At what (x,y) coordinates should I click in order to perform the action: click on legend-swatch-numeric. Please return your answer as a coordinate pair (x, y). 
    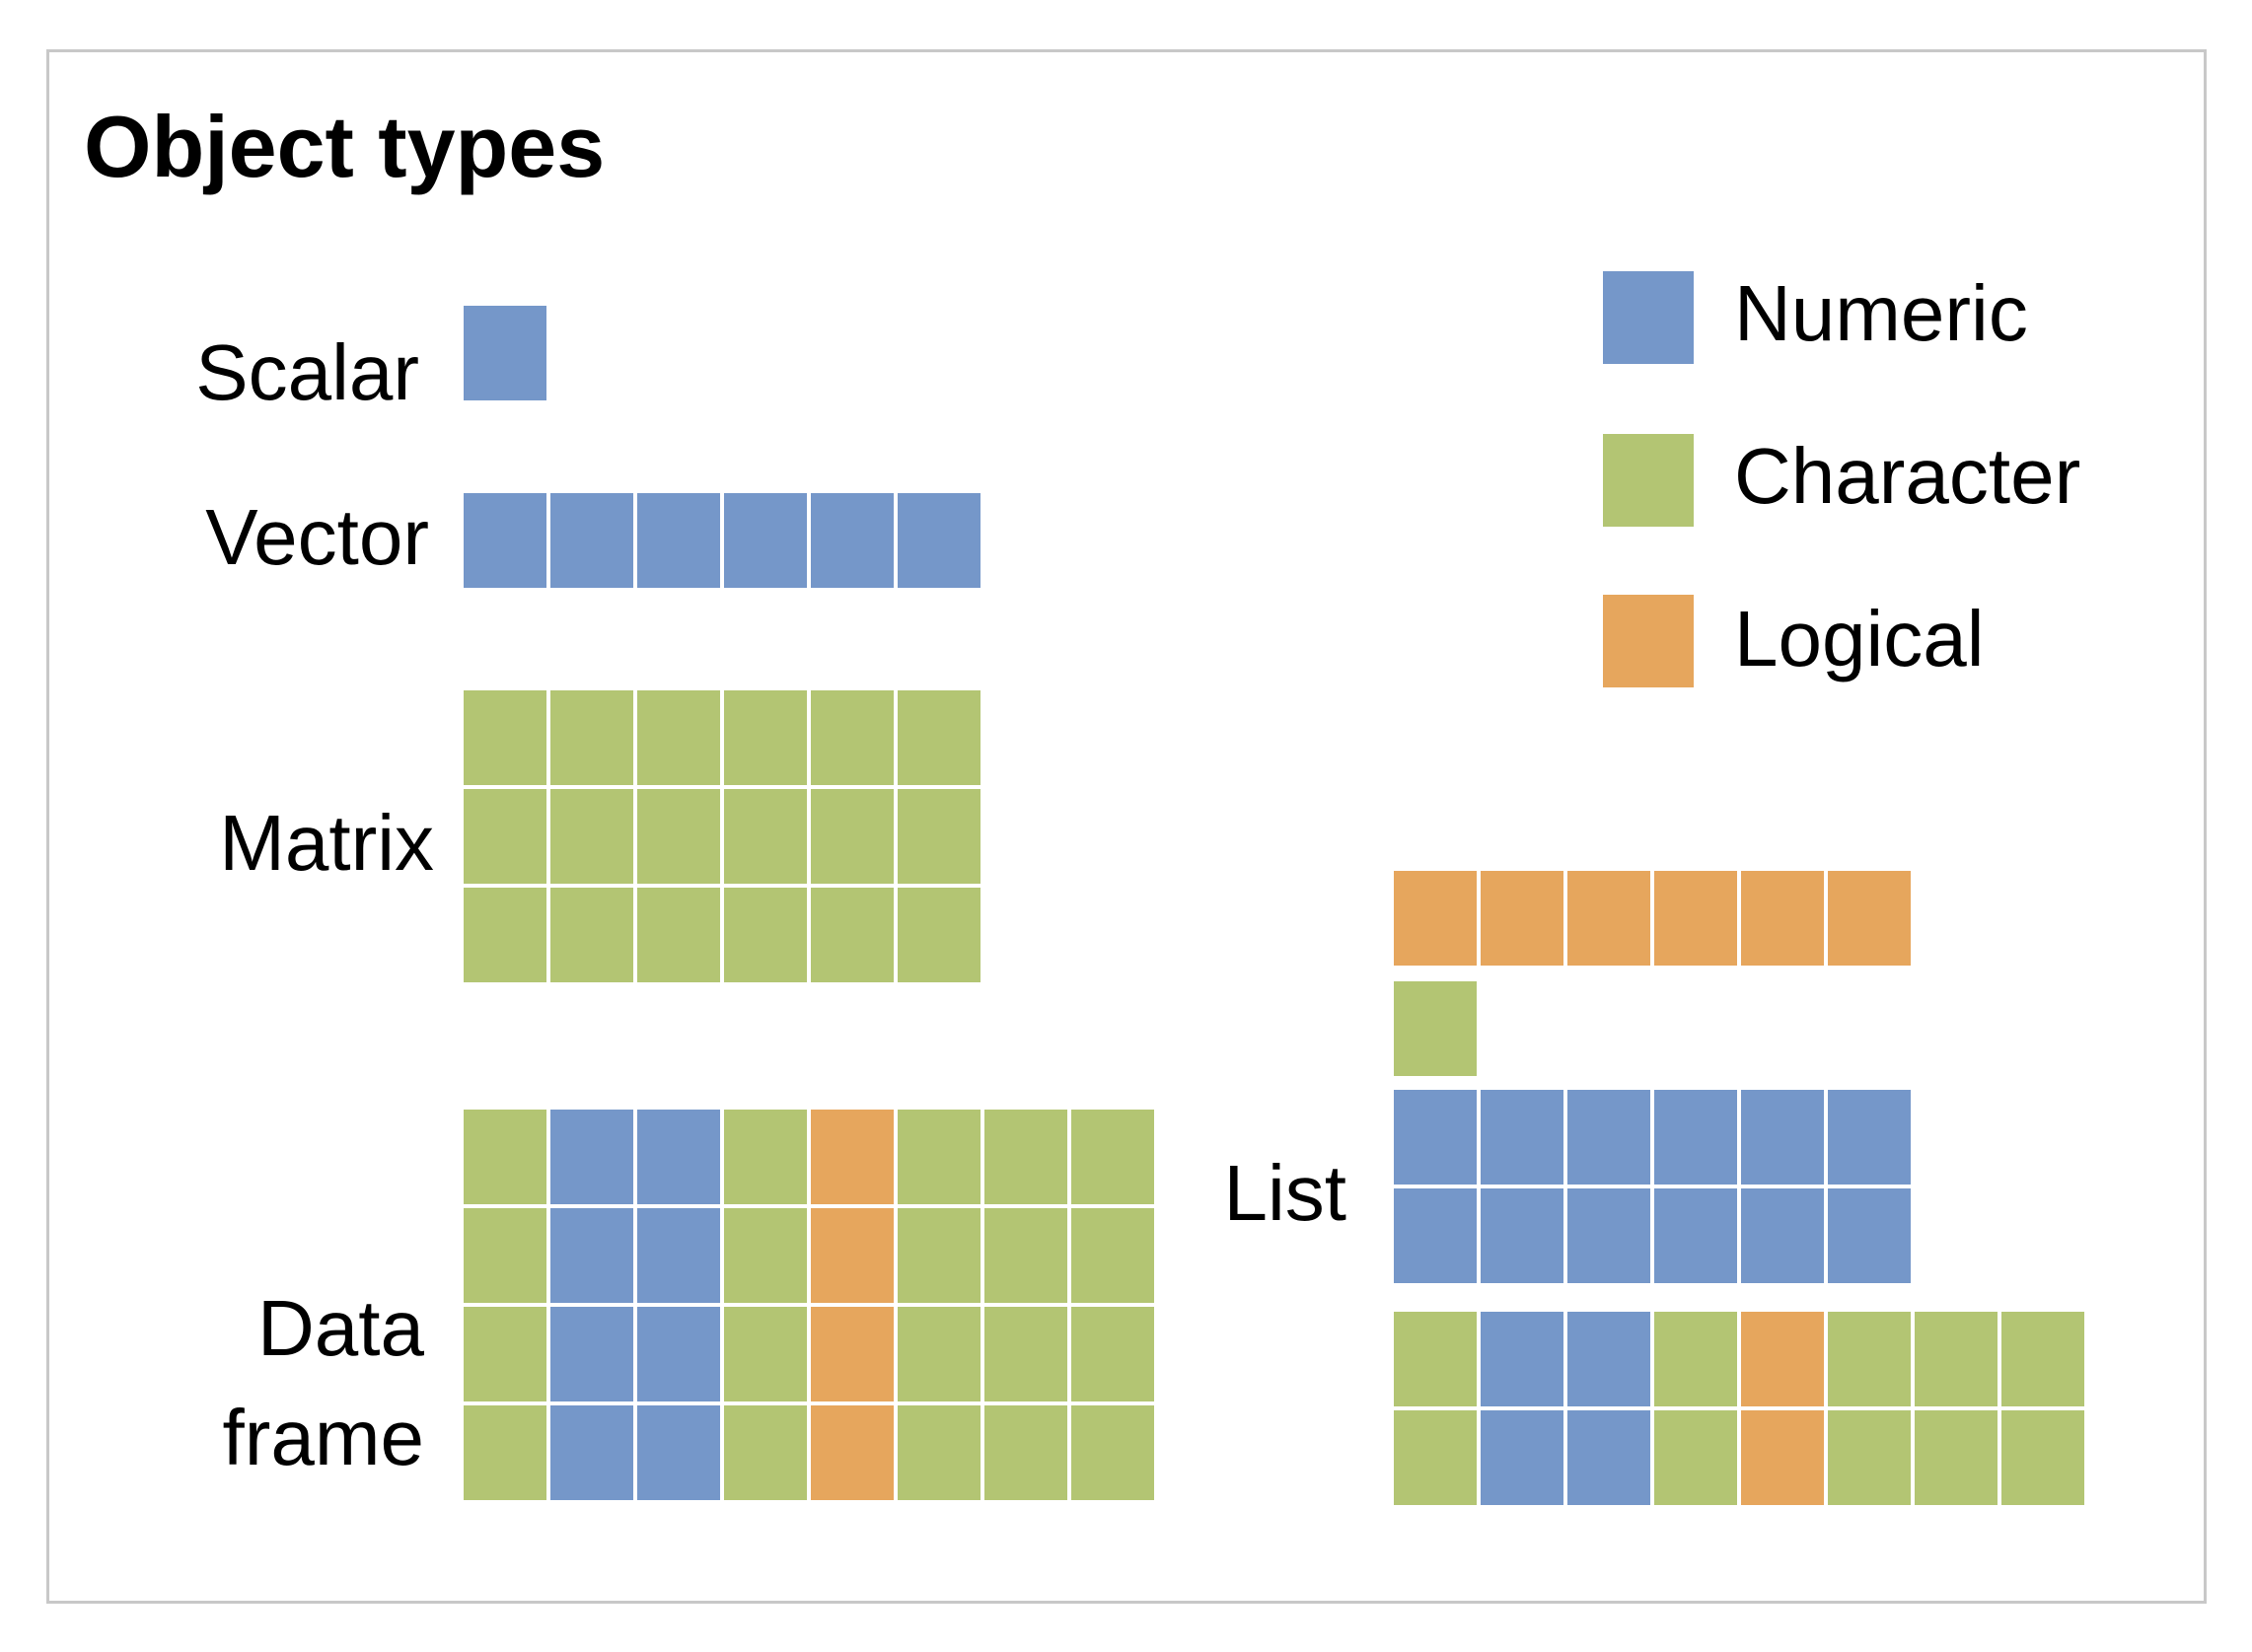
    Looking at the image, I should click on (1649, 318).